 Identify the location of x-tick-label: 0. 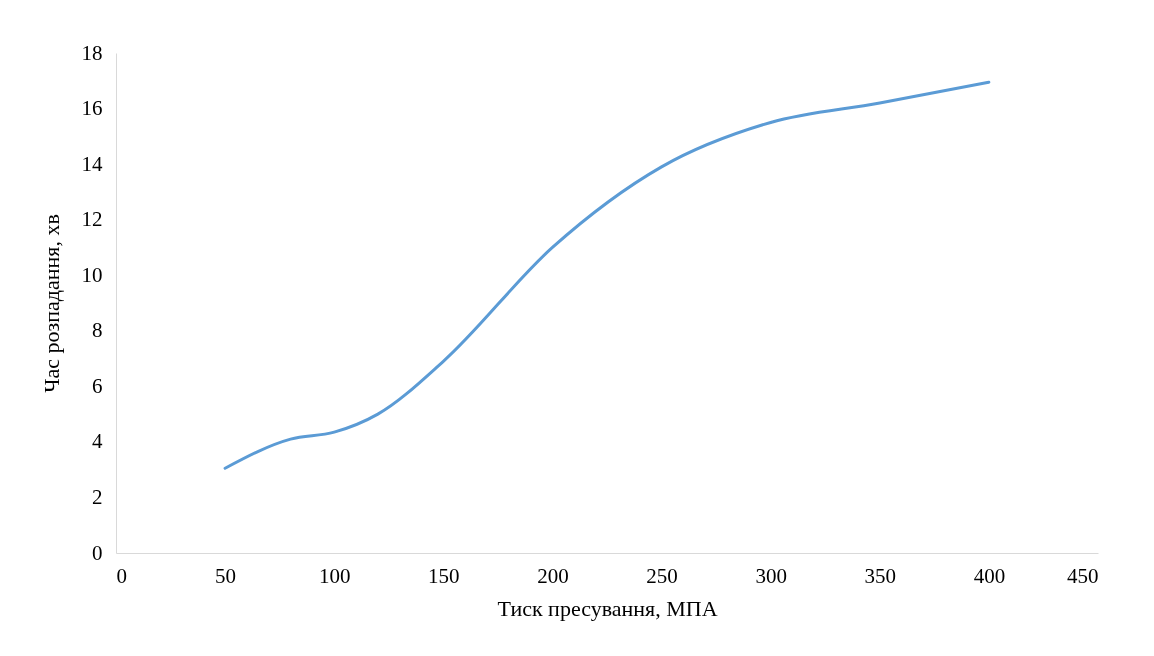
(121, 575).